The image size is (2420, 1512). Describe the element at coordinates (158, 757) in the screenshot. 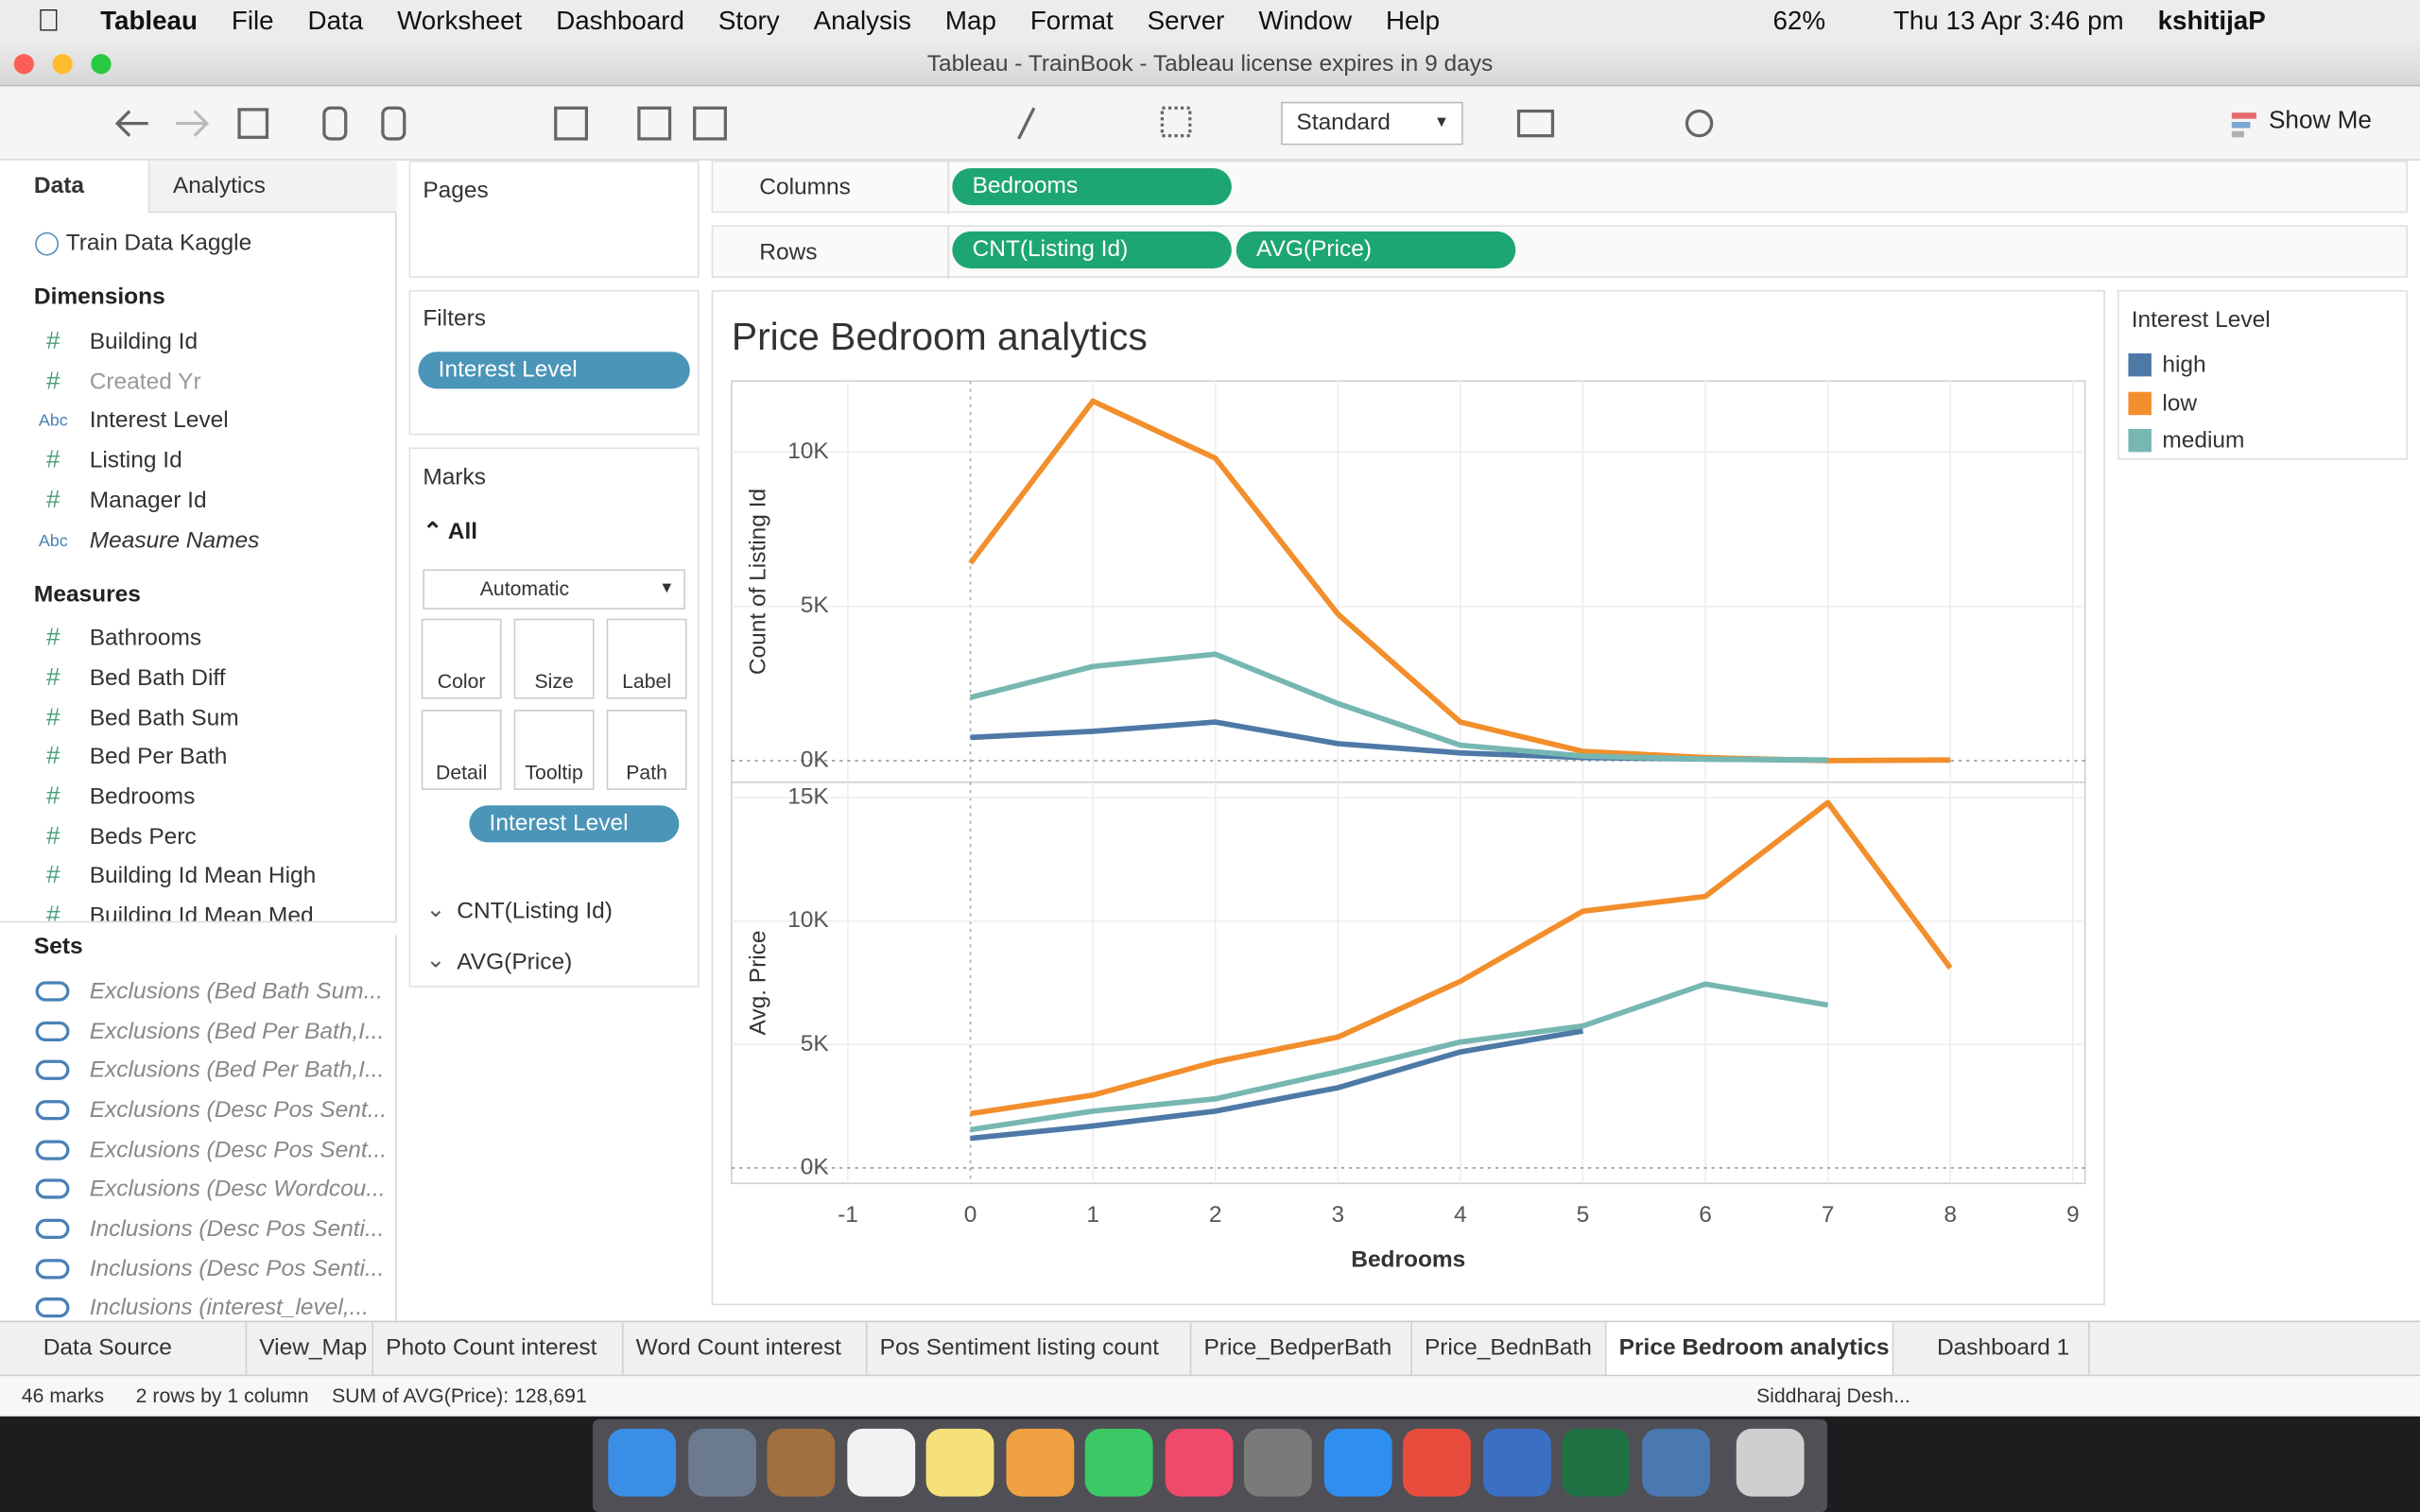

I see `measure-field: Bed Per Bath` at that location.